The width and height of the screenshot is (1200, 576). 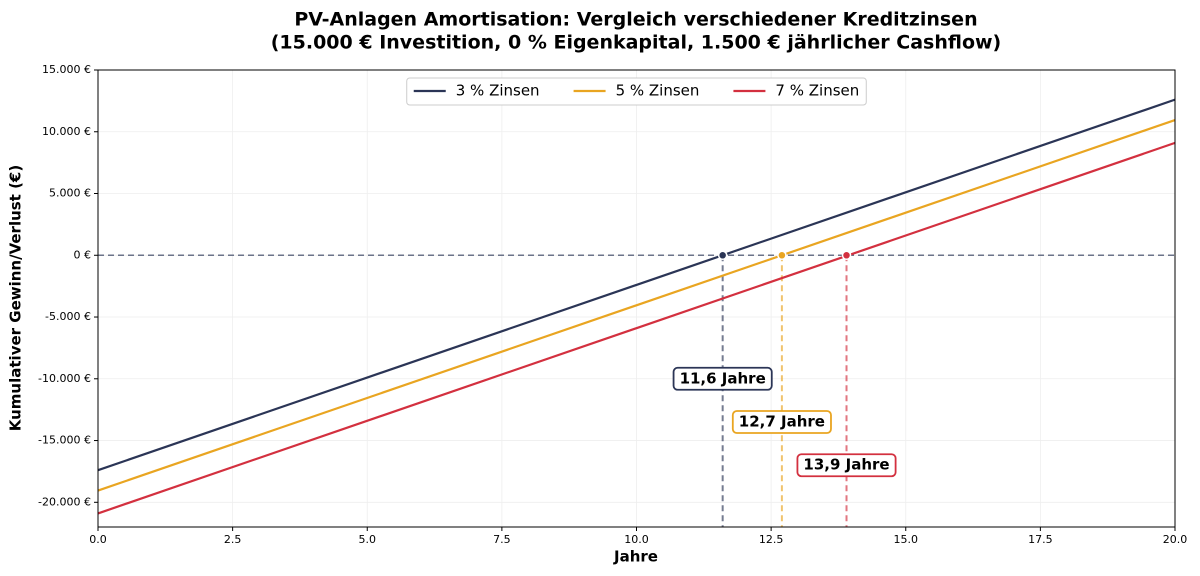 I want to click on x-tick-label: 12.5, so click(x=771, y=539).